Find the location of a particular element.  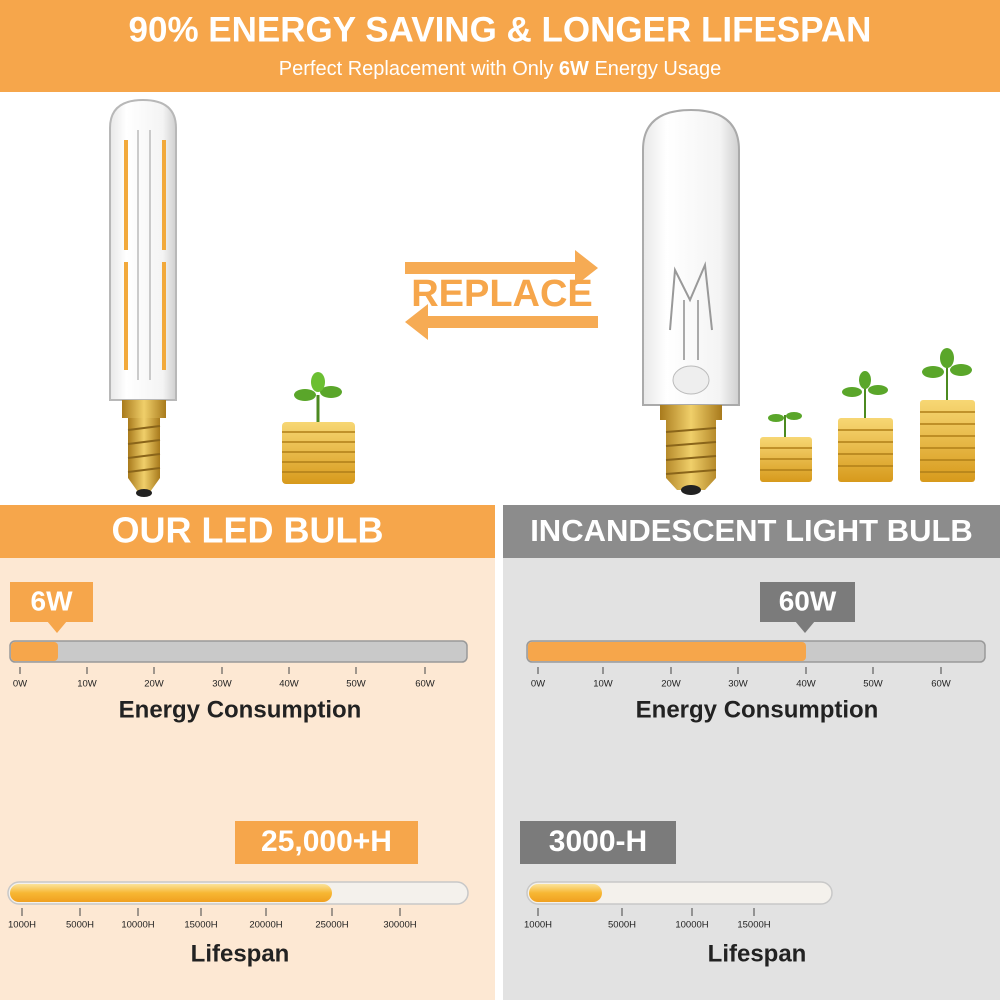

panel-title: INCANDESCENT LIGHT BULB is located at coordinates (751, 530).